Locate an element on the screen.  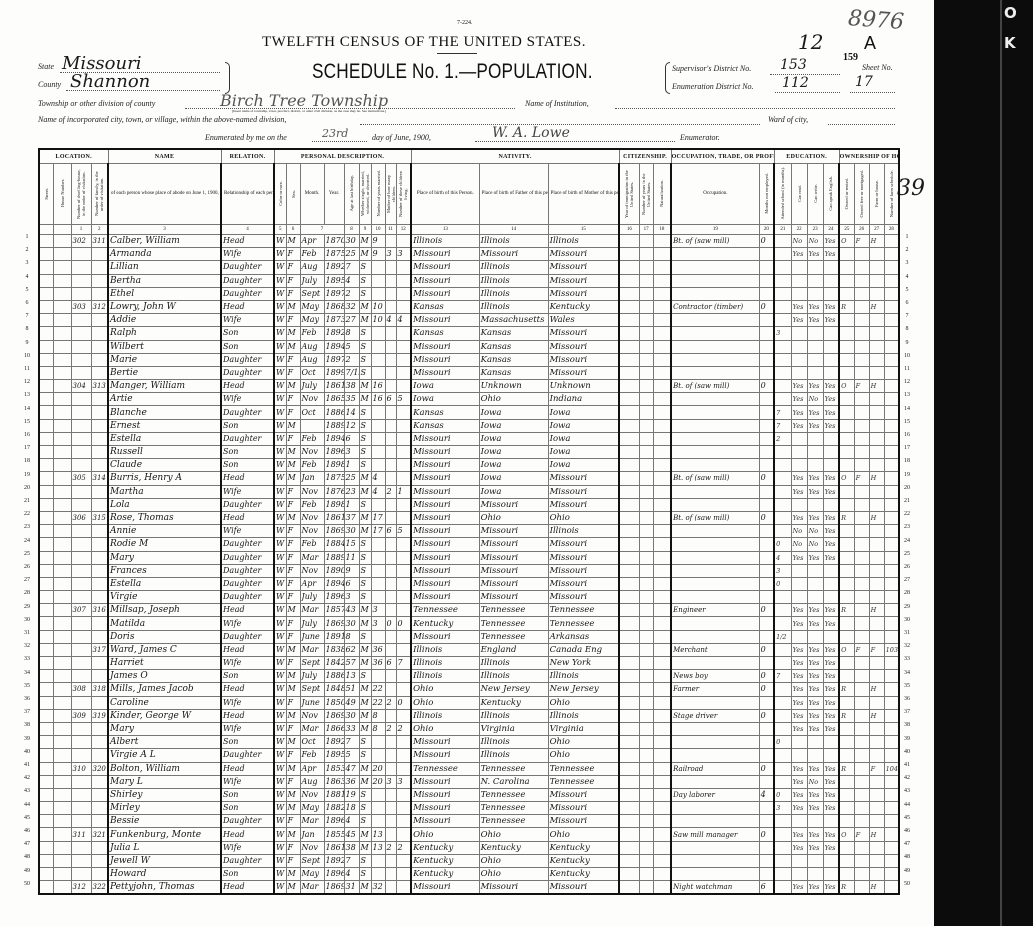
cell-free: F is located at coordinates (861, 650).